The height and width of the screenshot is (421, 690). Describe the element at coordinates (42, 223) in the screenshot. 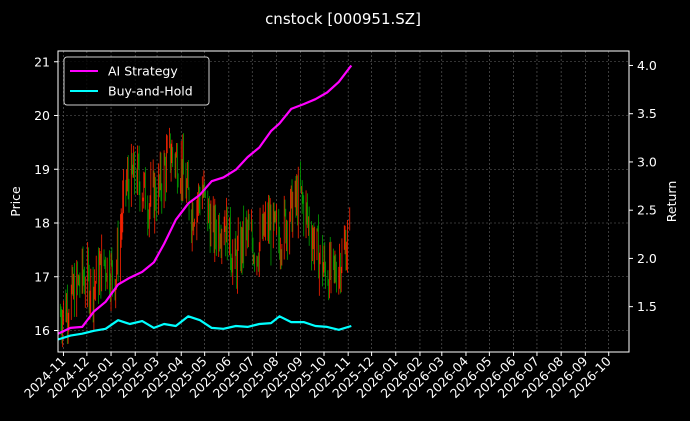

I see `y-left-tick-label: 18` at that location.